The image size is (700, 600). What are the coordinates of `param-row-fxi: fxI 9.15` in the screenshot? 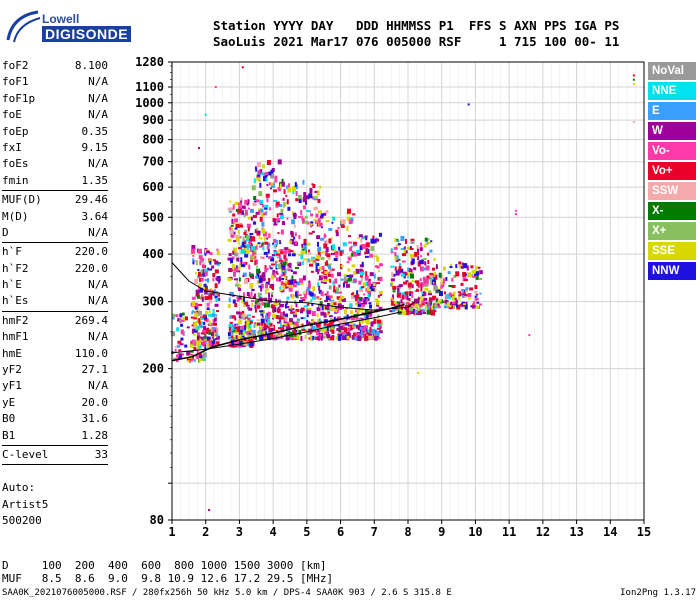 It's located at (55, 148).